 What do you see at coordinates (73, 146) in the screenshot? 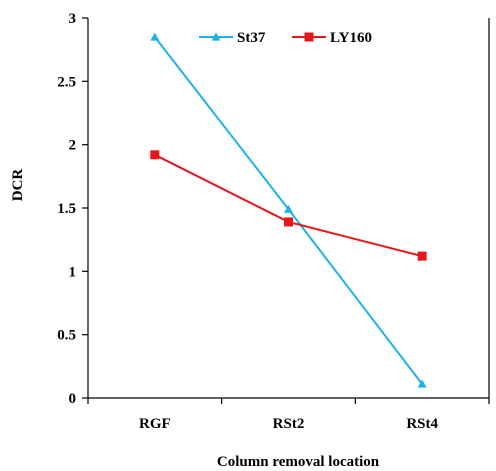
I see `y-tick-label: 2` at bounding box center [73, 146].